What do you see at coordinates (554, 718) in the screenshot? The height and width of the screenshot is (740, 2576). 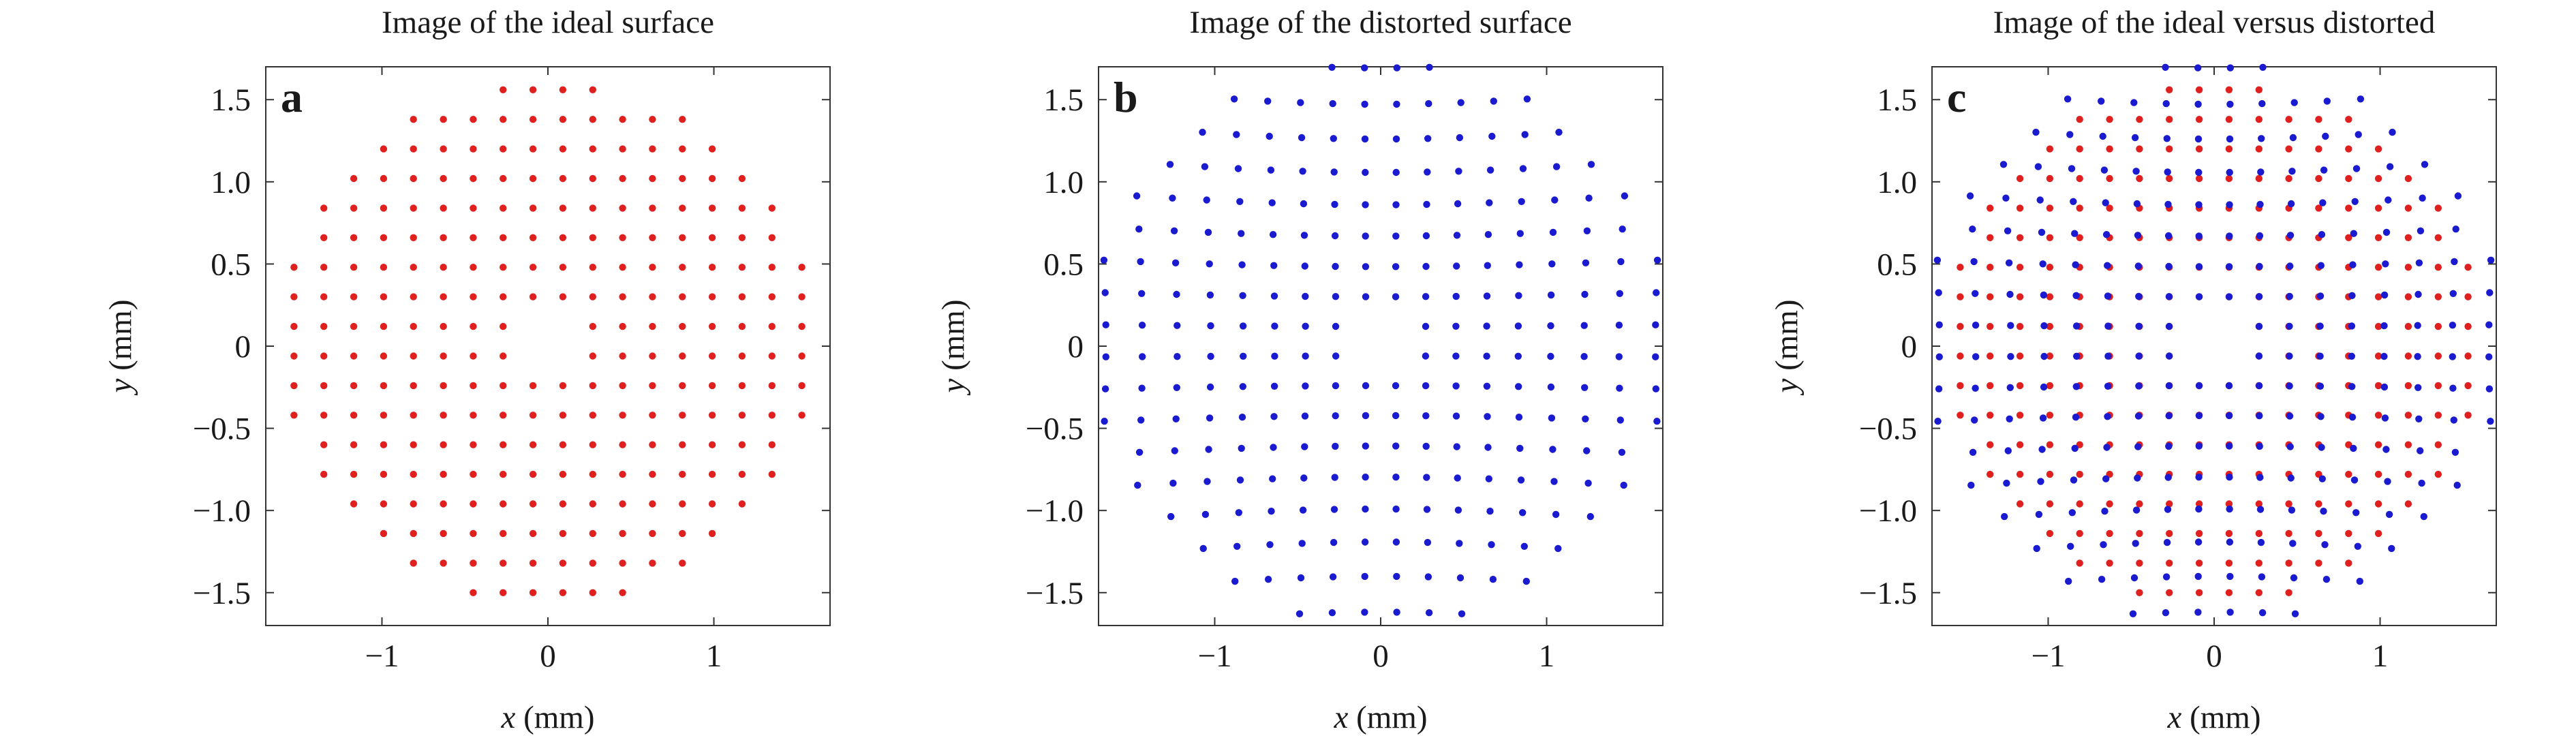 I see `x-axis-label-unit: (mm)` at bounding box center [554, 718].